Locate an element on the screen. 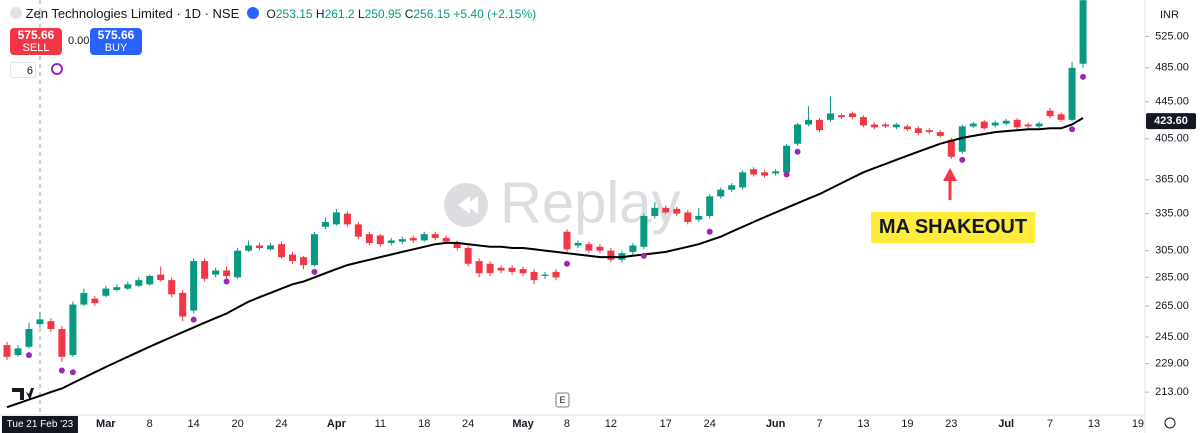  sell-button: 575.66 SELL is located at coordinates (36, 41).